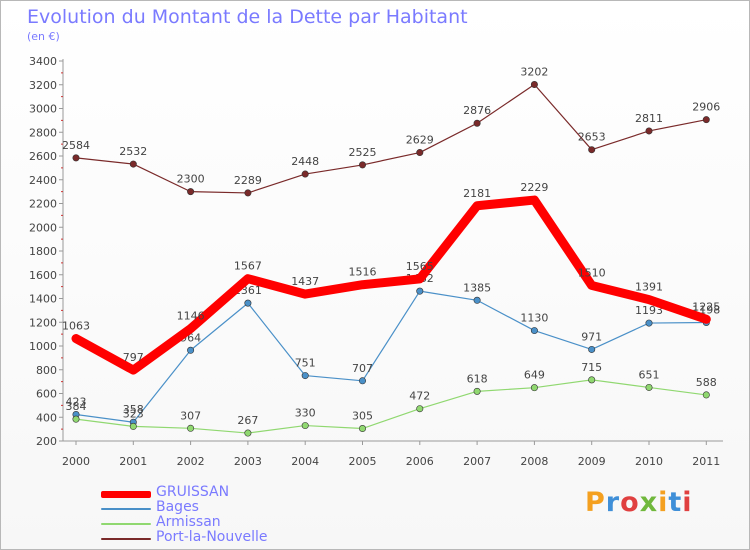 The image size is (750, 550). What do you see at coordinates (305, 413) in the screenshot?
I see `data-label: 330` at bounding box center [305, 413].